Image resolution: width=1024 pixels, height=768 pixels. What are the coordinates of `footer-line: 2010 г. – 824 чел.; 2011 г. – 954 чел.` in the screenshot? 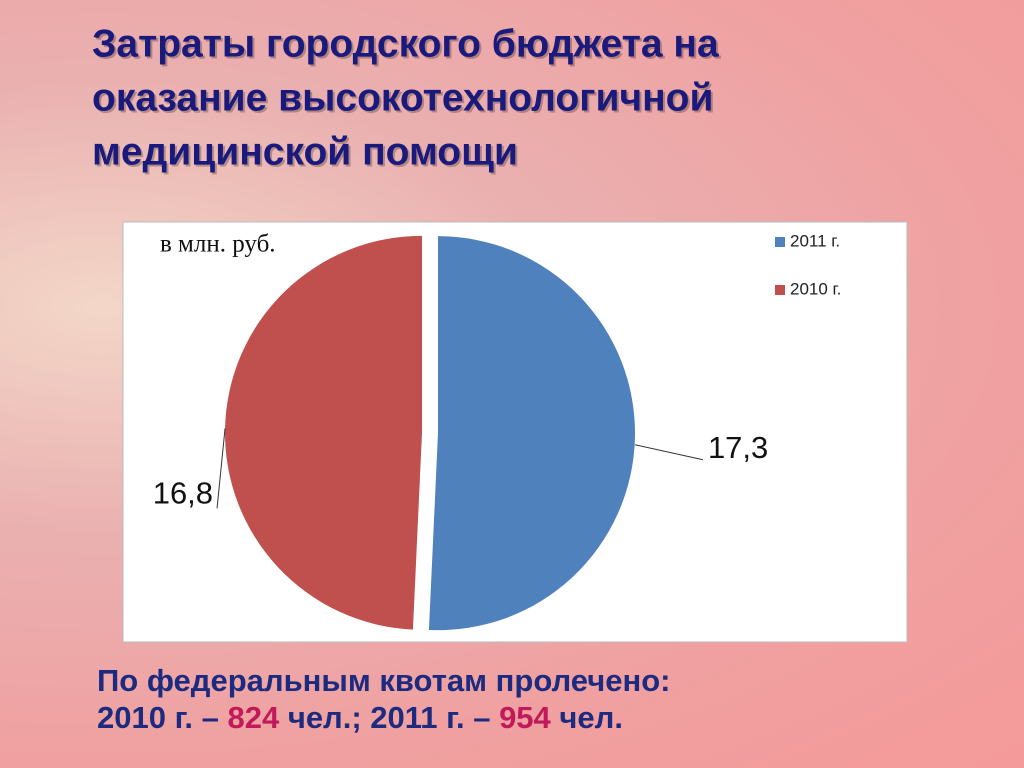 It's located at (360, 717).